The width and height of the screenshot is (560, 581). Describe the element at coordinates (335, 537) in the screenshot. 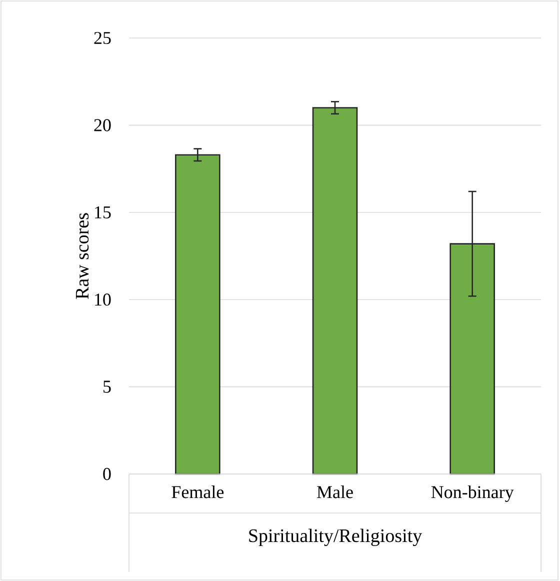

I see `x-axis-title: Spirituality/Religiosity` at that location.